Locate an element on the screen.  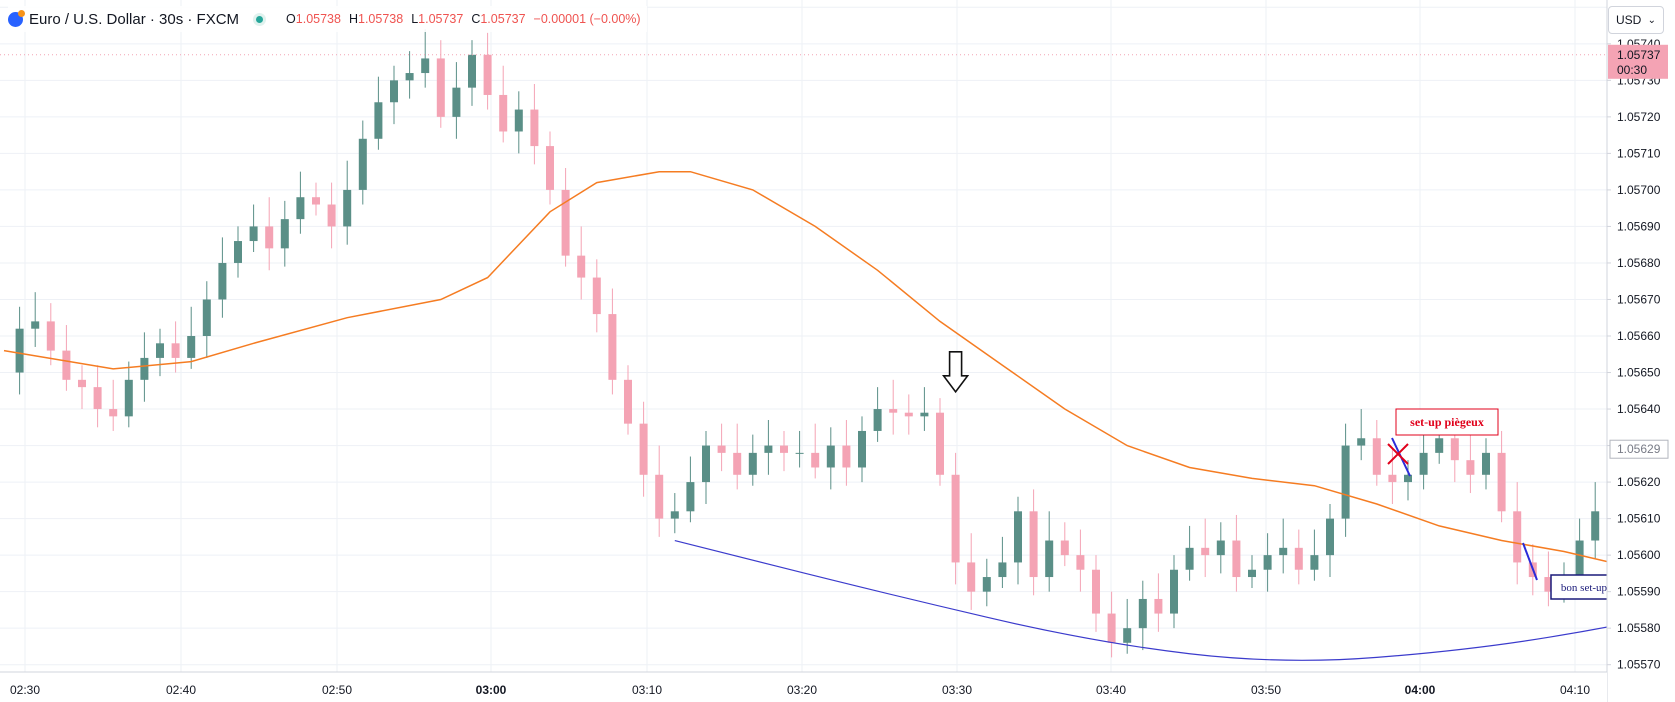
currency-selector: USD ⌄ is located at coordinates (1636, 20).